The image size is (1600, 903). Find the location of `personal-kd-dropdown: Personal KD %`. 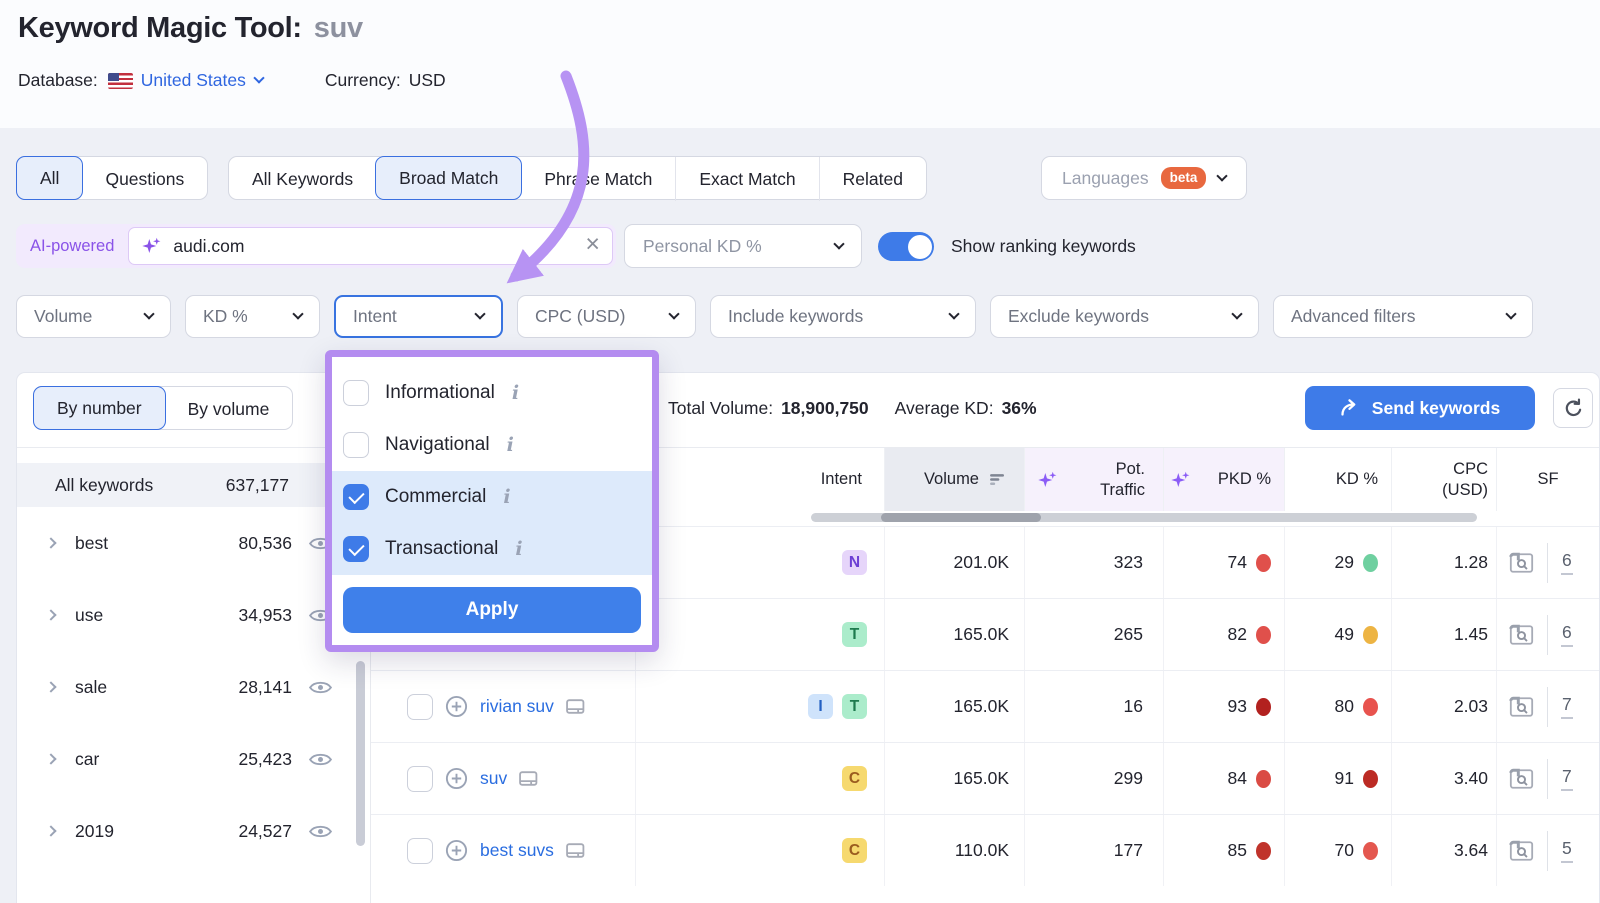

personal-kd-dropdown: Personal KD % is located at coordinates (743, 246).